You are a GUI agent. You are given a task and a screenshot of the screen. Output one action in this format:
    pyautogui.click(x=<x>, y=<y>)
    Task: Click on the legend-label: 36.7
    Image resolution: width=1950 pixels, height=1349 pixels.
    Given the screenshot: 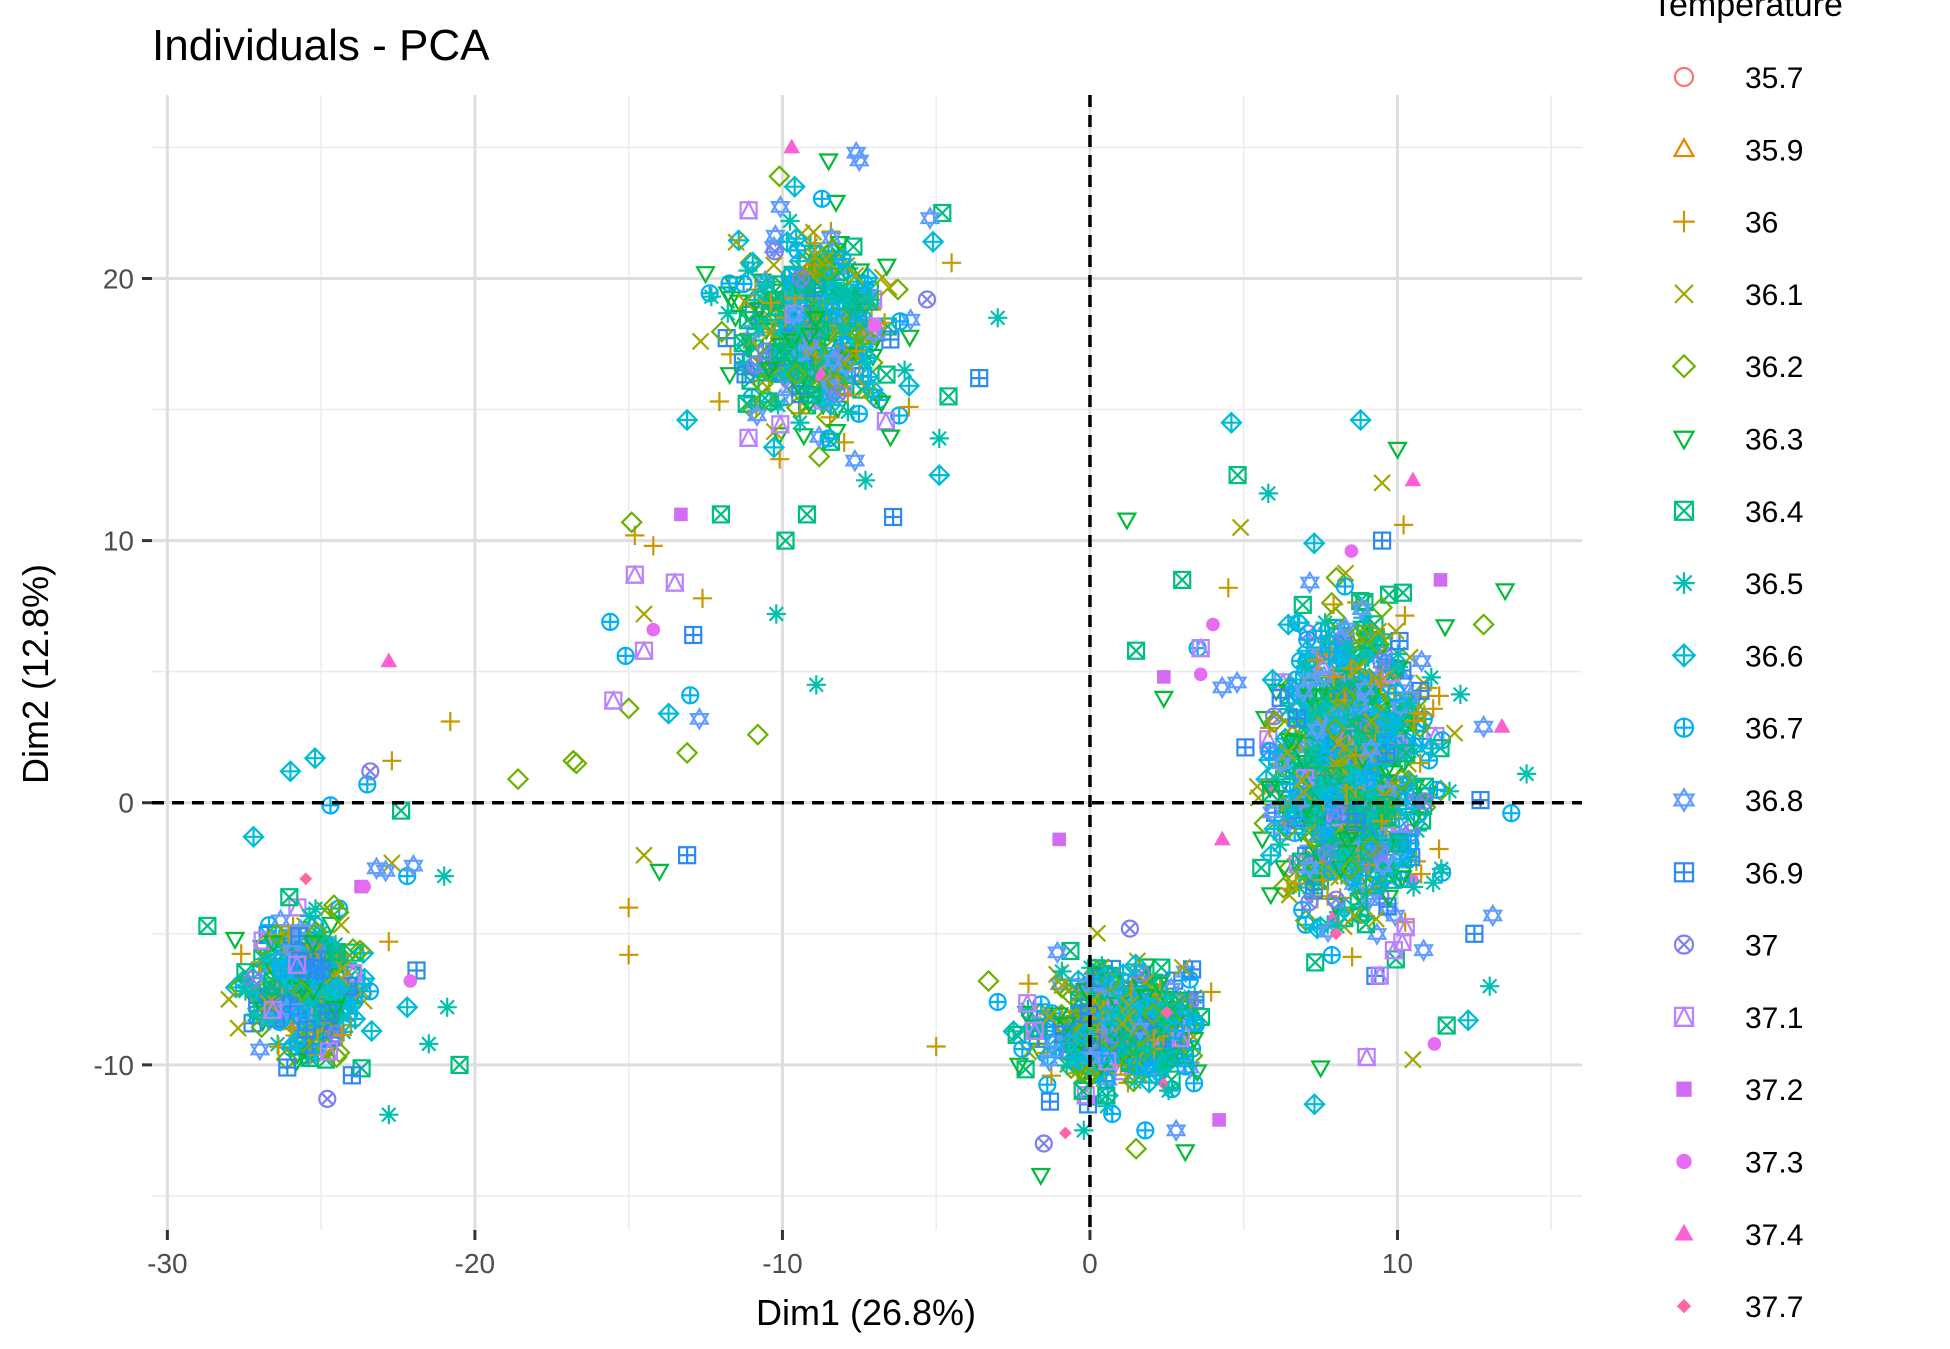 What is the action you would take?
    pyautogui.click(x=1774, y=729)
    